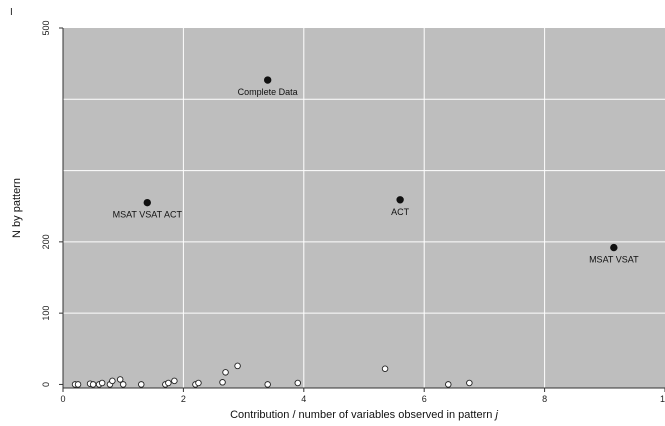 This screenshot has width=665, height=426. What do you see at coordinates (46, 313) in the screenshot?
I see `y-tick-label-1: 100` at bounding box center [46, 313].